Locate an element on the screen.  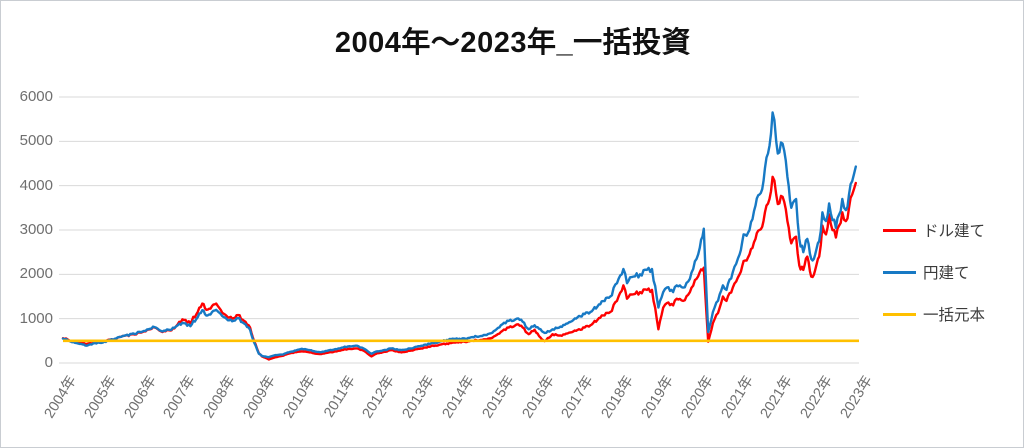
y-tick-label: 0 is located at coordinates (48, 362).